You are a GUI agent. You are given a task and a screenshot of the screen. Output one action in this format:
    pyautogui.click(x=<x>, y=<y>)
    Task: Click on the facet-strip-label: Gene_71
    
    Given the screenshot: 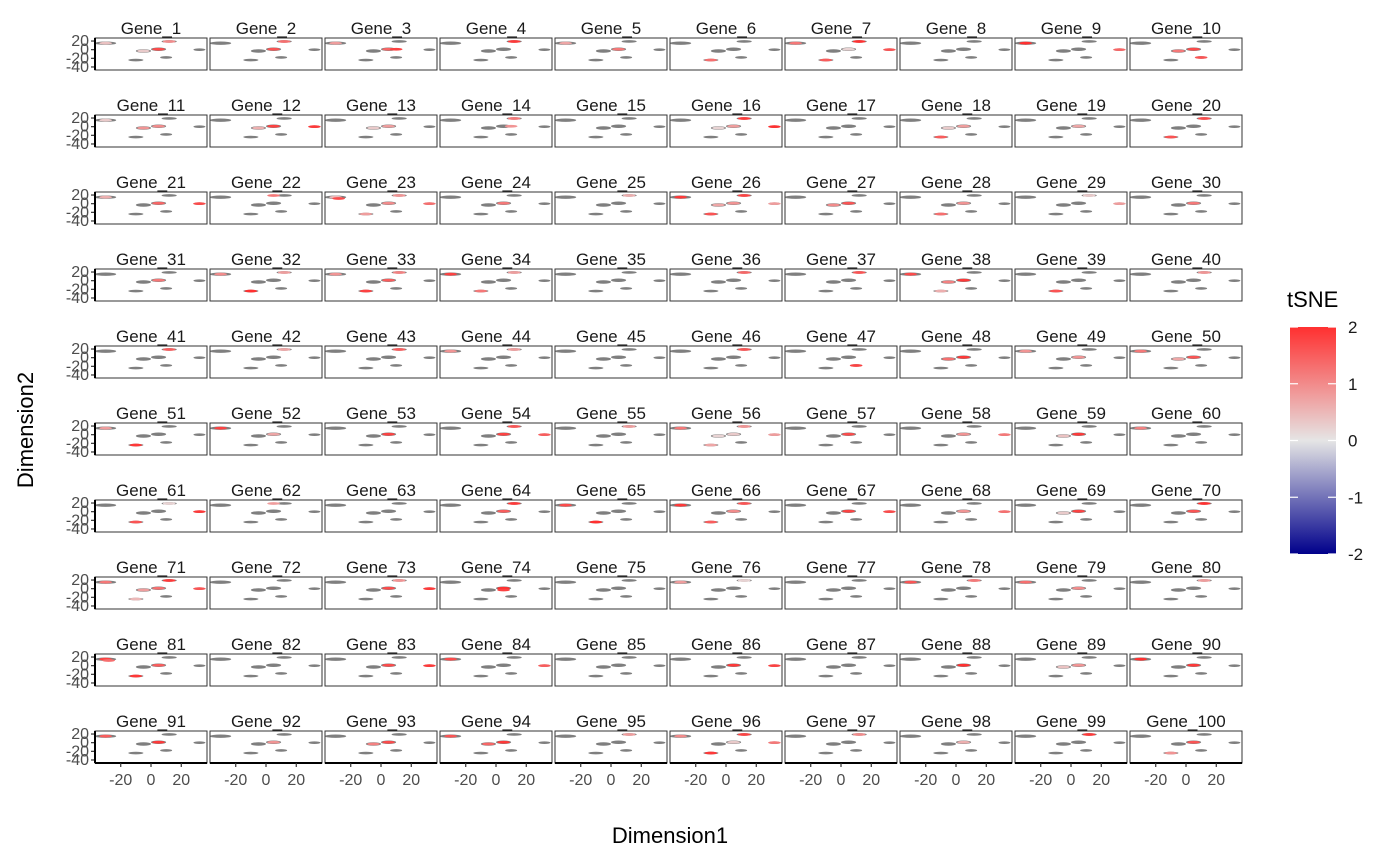 What is the action you would take?
    pyautogui.click(x=151, y=567)
    